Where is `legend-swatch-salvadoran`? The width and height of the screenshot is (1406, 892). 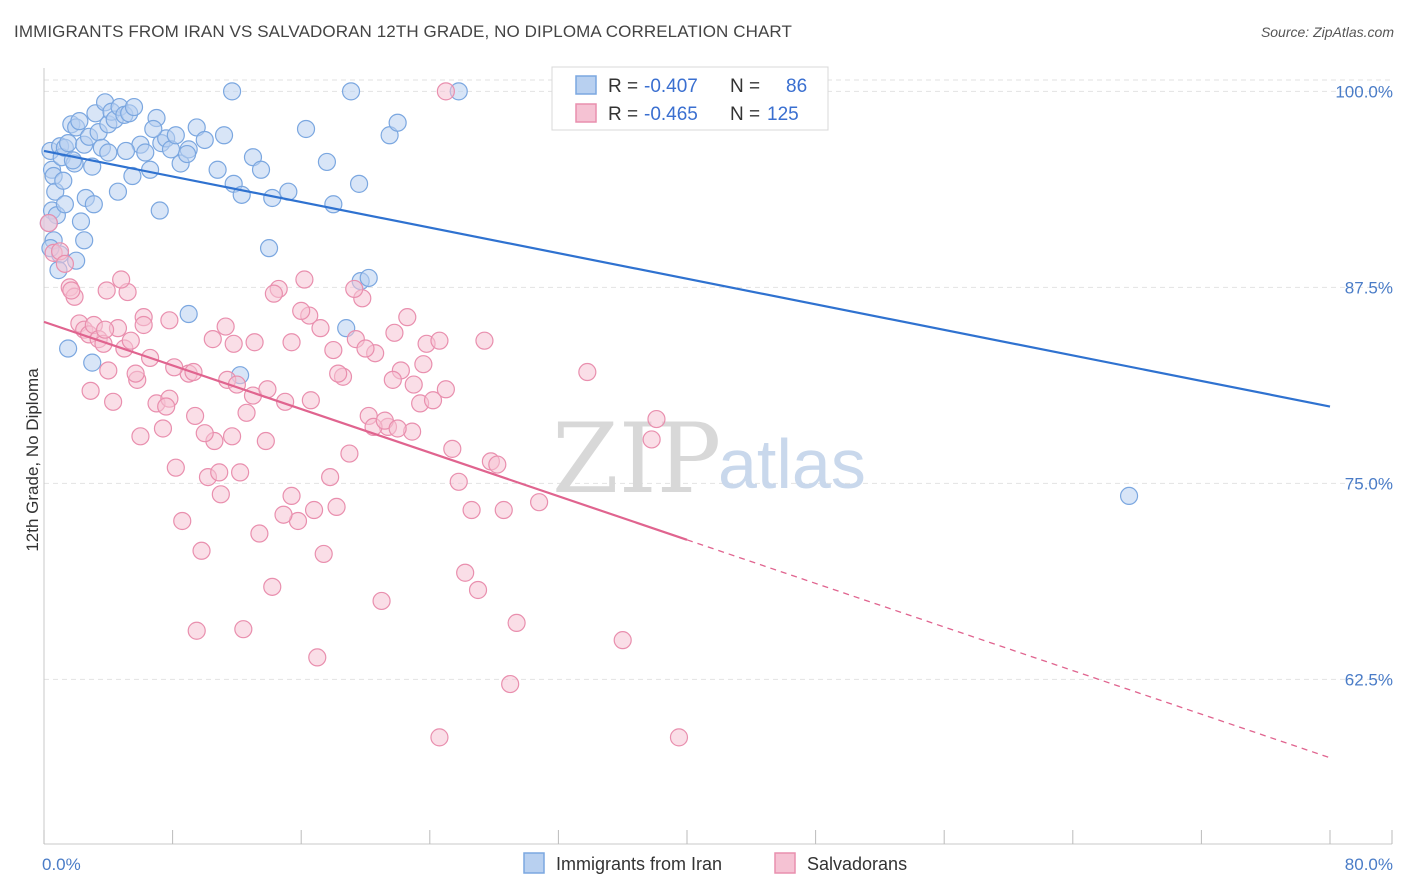 legend-swatch-salvadoran is located at coordinates (586, 113).